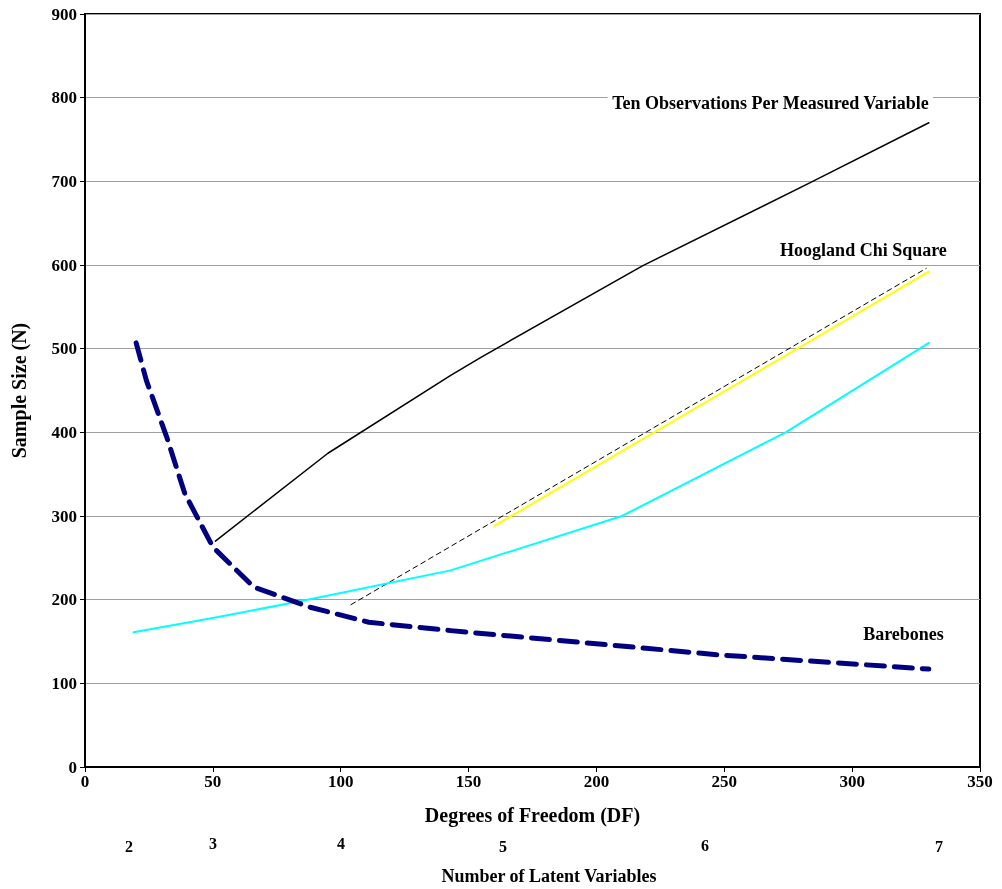 This screenshot has height=889, width=1002. What do you see at coordinates (129, 846) in the screenshot?
I see `text: 2` at bounding box center [129, 846].